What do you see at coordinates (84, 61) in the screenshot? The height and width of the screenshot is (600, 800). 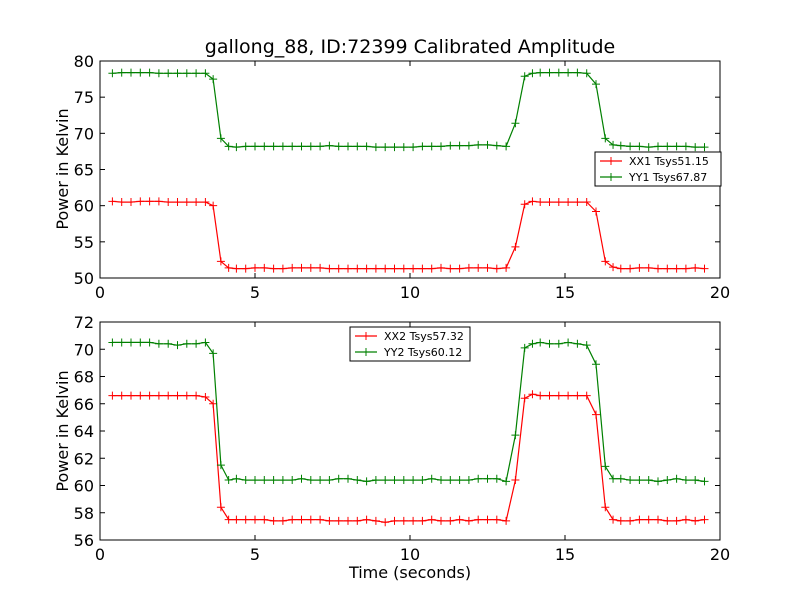 I see `top-y-tick-label: 80` at bounding box center [84, 61].